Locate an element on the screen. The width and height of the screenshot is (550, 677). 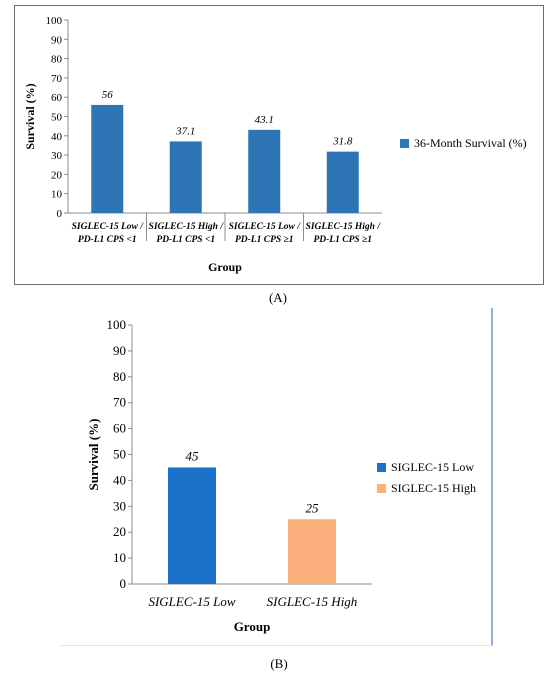
x-tick-label: SIGLEC-15 Low is located at coordinates (191, 601).